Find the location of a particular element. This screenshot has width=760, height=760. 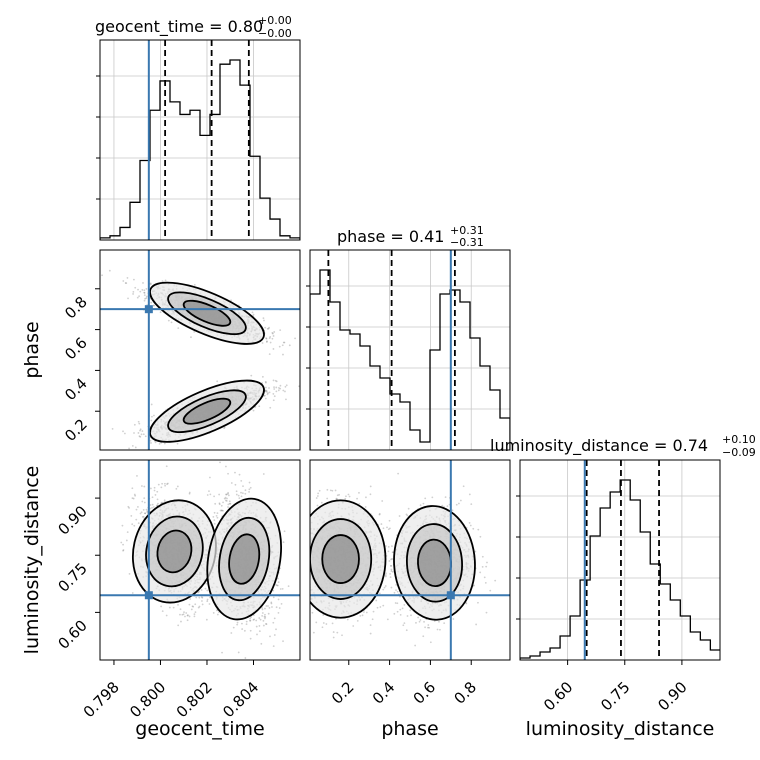

panel-frame is located at coordinates (410, 350).